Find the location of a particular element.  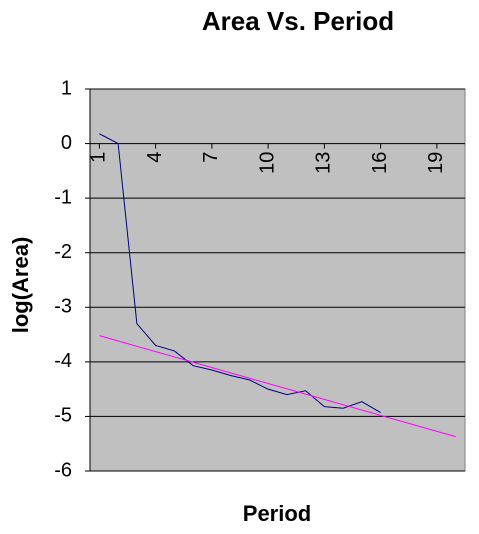

y-tick-label: -3 is located at coordinates (63, 307).